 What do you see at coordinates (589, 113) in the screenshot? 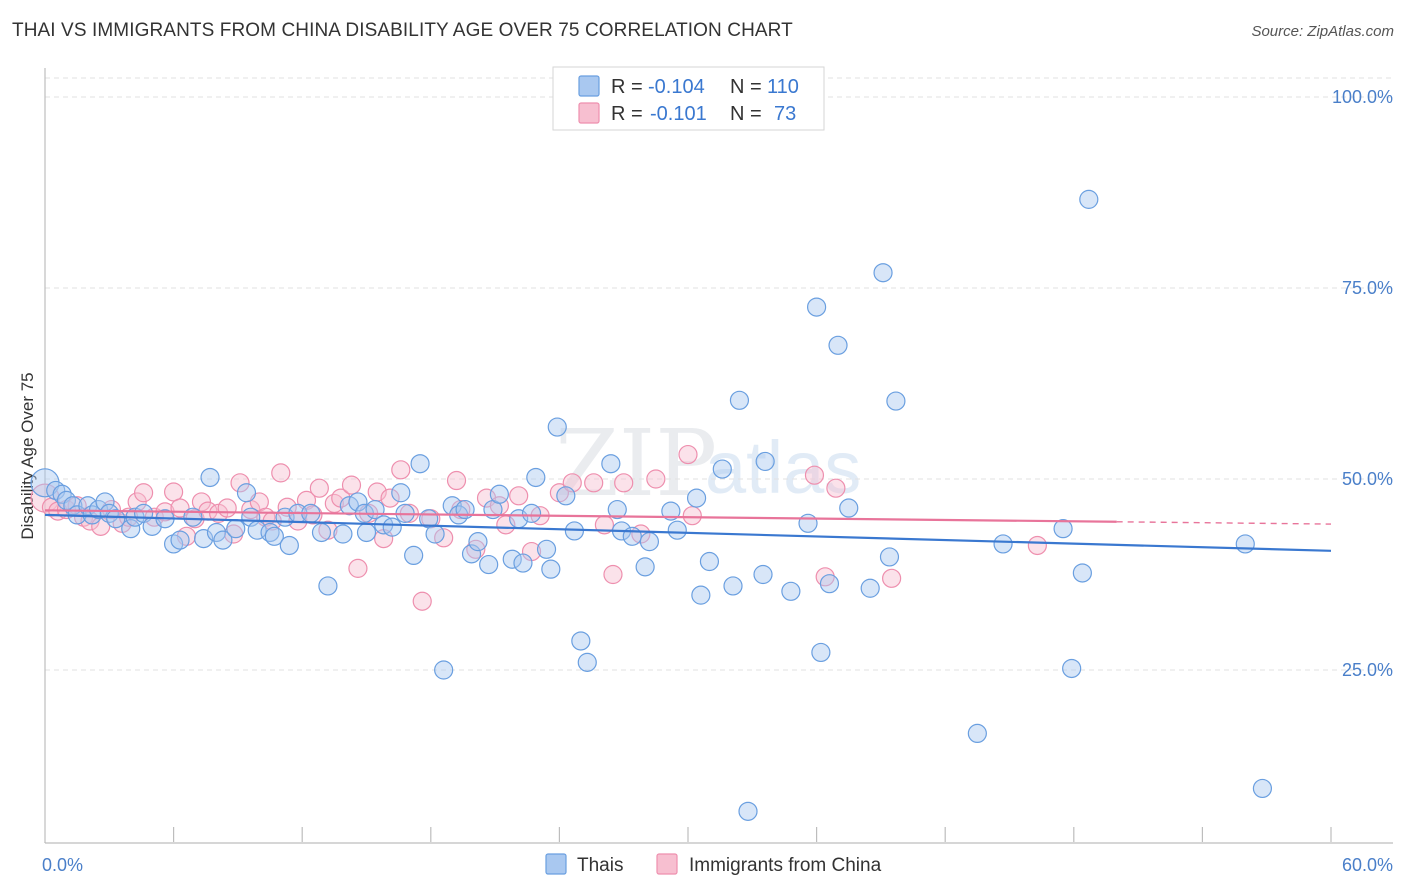
I see `legend-swatch-china` at bounding box center [589, 113].